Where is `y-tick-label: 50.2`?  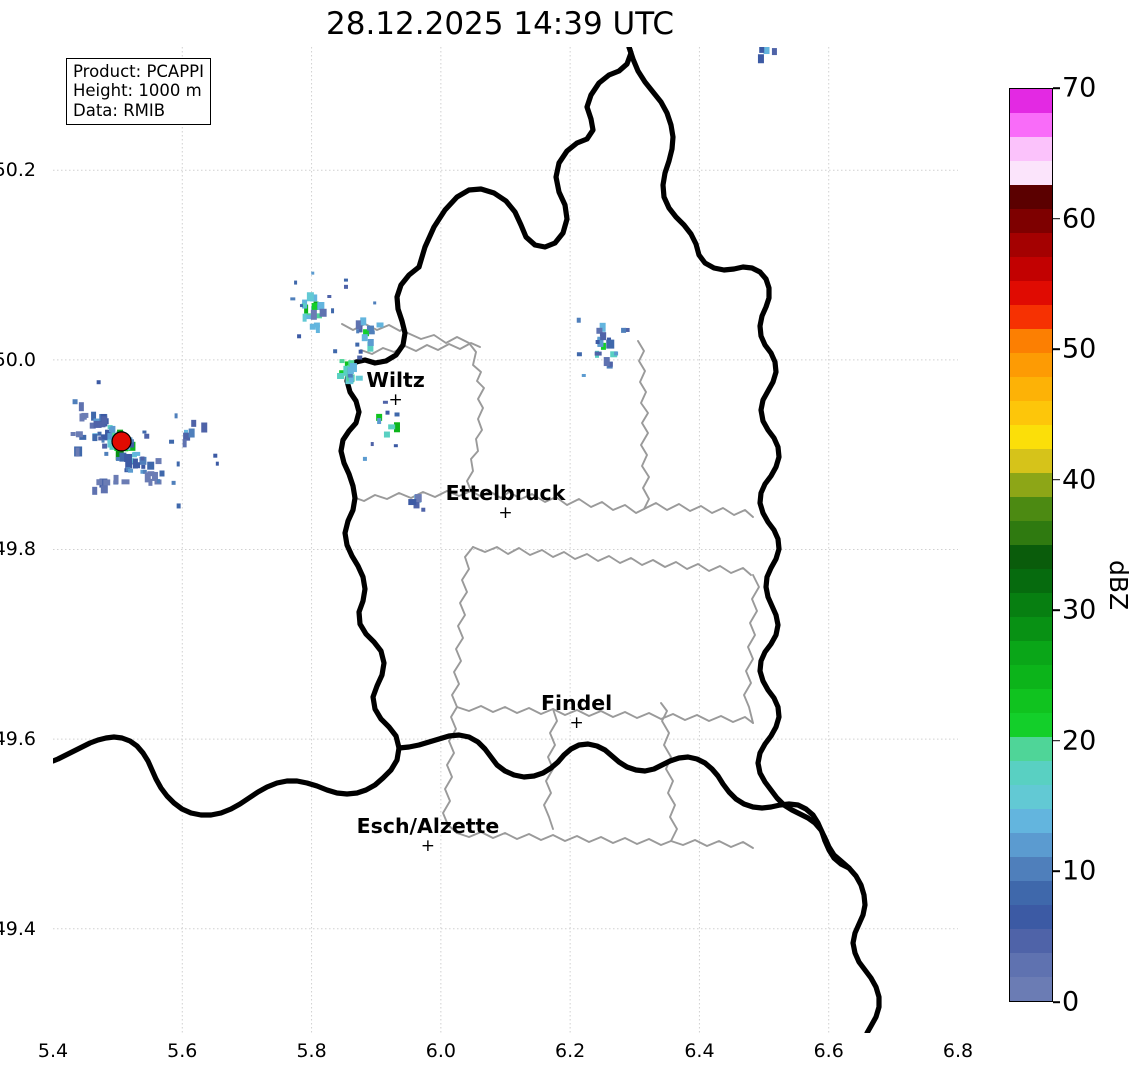 y-tick-label: 50.2 is located at coordinates (18, 170).